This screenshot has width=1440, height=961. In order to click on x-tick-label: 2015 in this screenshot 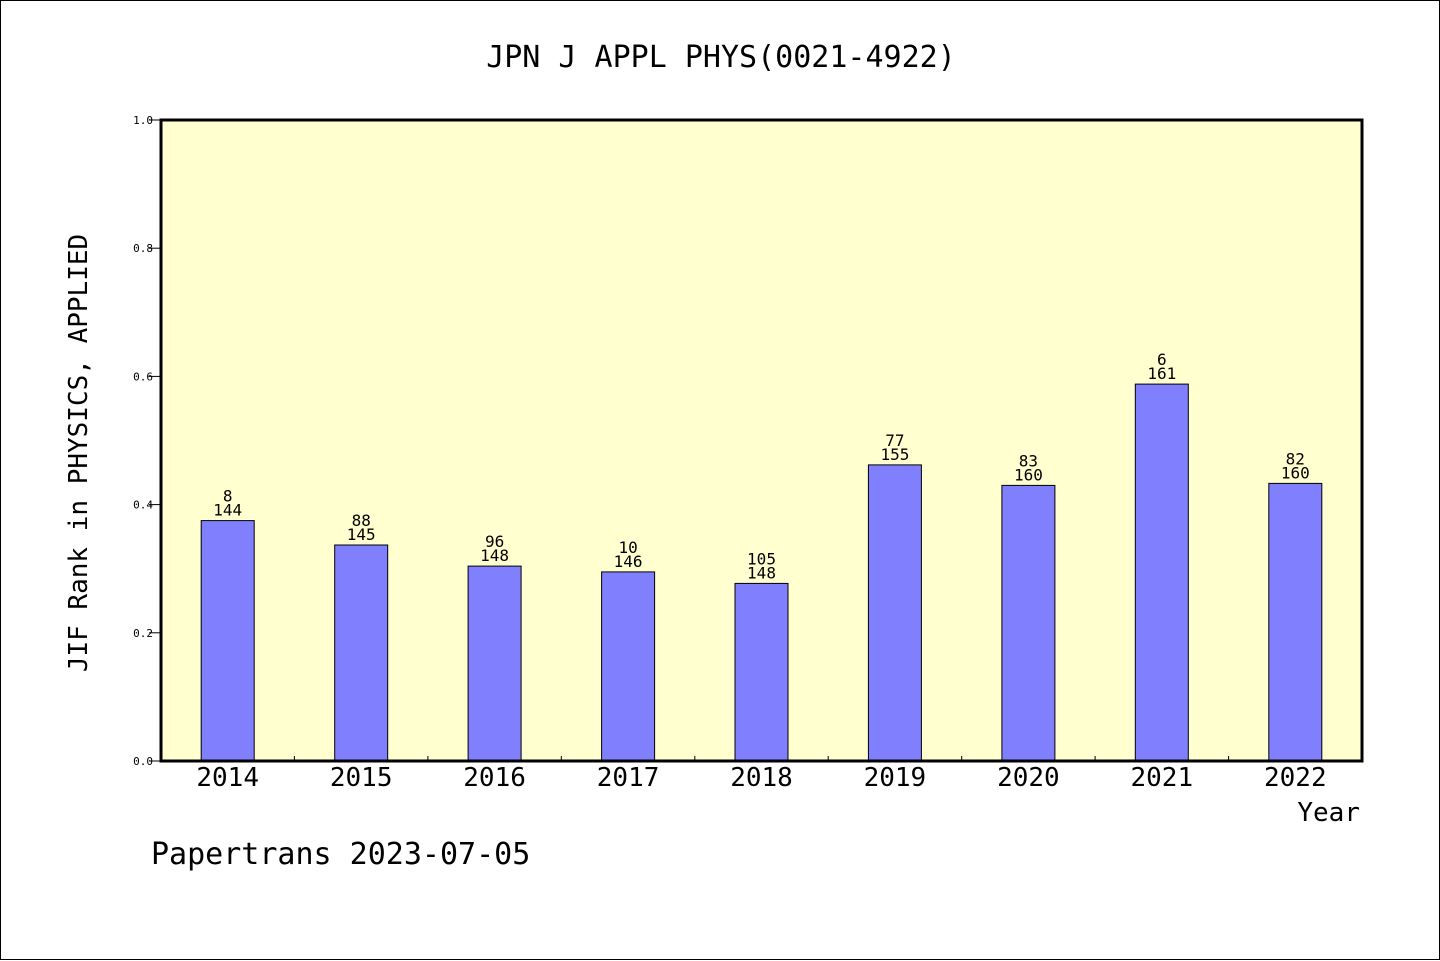, I will do `click(361, 778)`.